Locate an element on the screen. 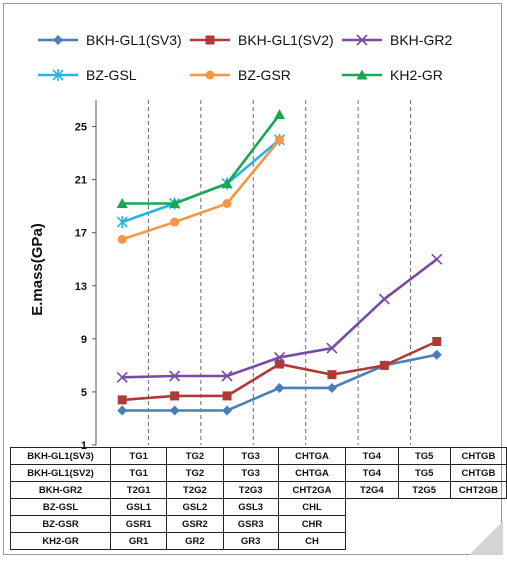 The image size is (507, 561). table-row: BKH-GR2 T2G1 T2G2 T2G3 CHT2GA T2G4 T2G5 CHT2GB is located at coordinates (258, 490).